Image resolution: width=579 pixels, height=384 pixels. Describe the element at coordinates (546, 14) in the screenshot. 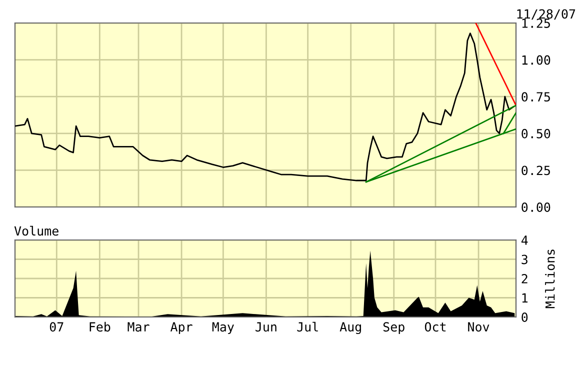

I see `text: 11/28/07` at that location.